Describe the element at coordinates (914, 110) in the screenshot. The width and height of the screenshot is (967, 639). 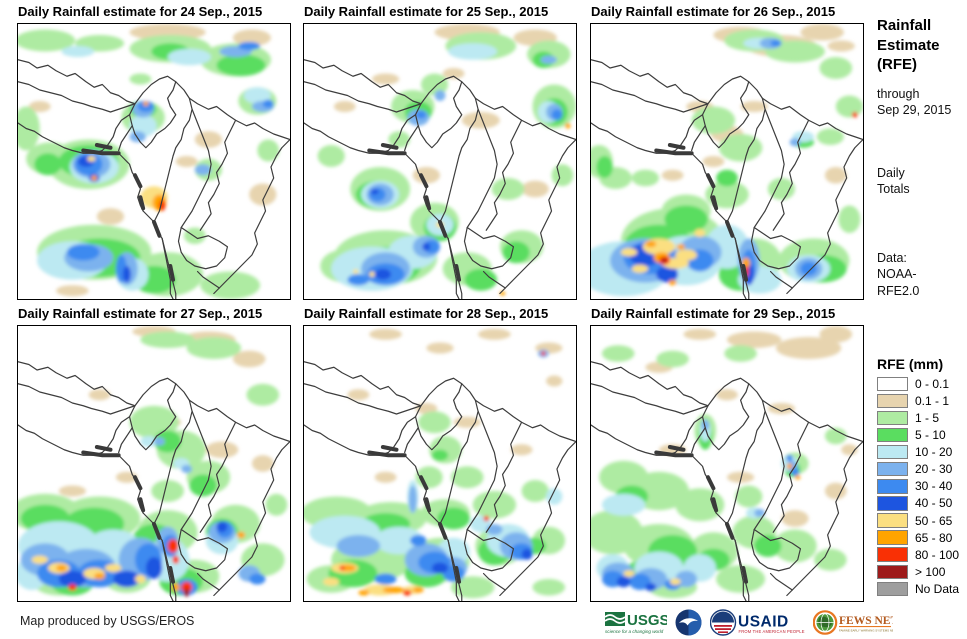
I see `through-date: Sep 29, 2015` at that location.